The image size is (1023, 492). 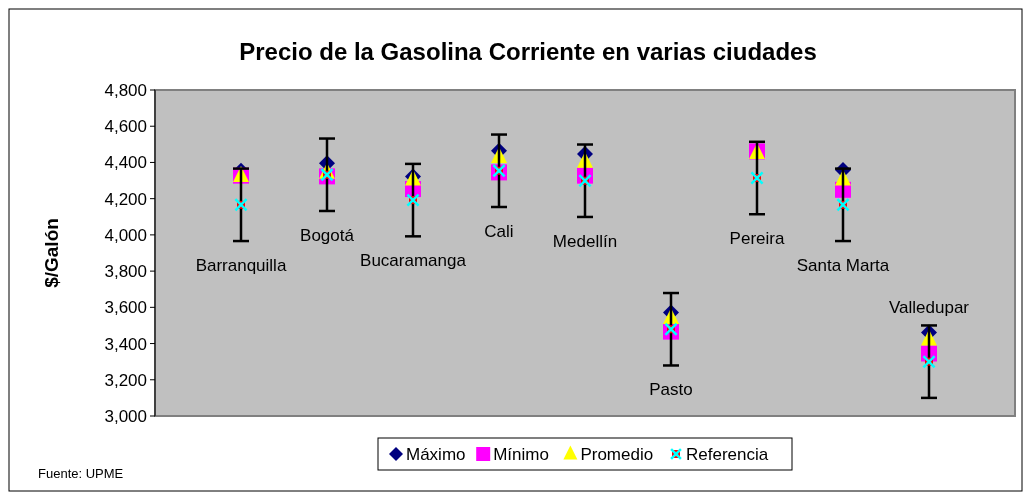 What do you see at coordinates (125, 235) in the screenshot?
I see `y-tick-label: 4,000` at bounding box center [125, 235].